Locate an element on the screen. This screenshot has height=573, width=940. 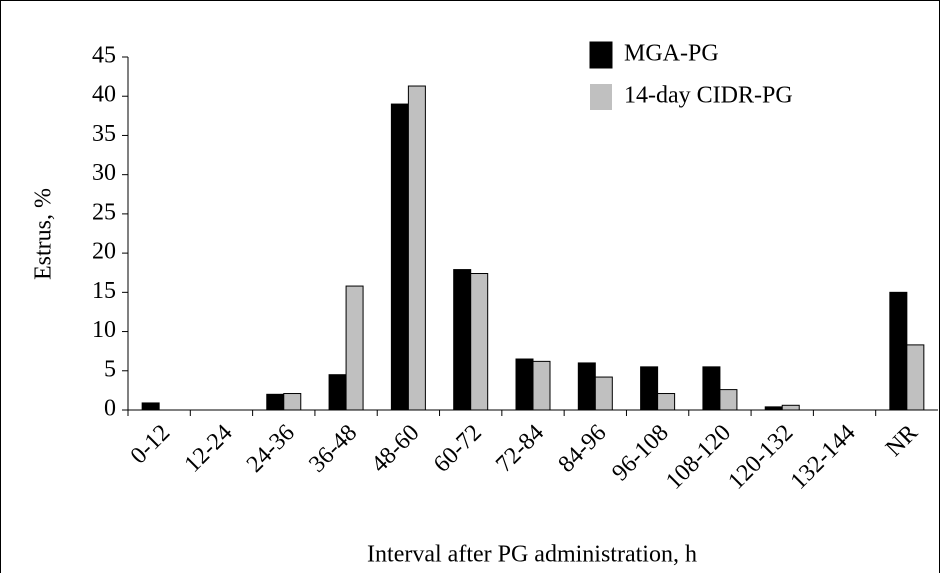
x-tick-label: 12-24 is located at coordinates (209, 449).